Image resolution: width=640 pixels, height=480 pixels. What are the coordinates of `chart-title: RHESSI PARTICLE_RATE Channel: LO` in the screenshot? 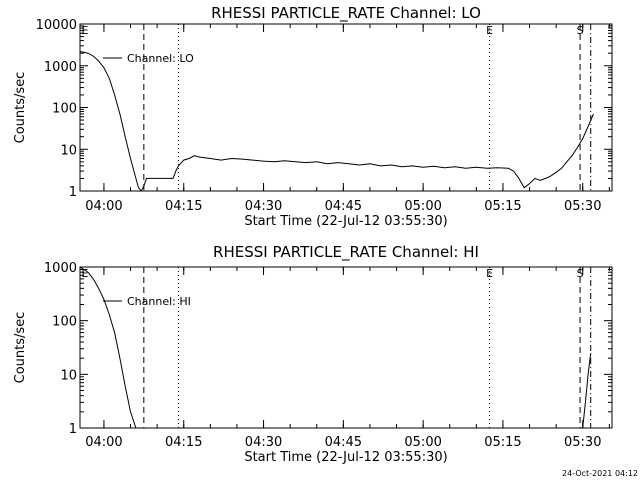 It's located at (346, 13).